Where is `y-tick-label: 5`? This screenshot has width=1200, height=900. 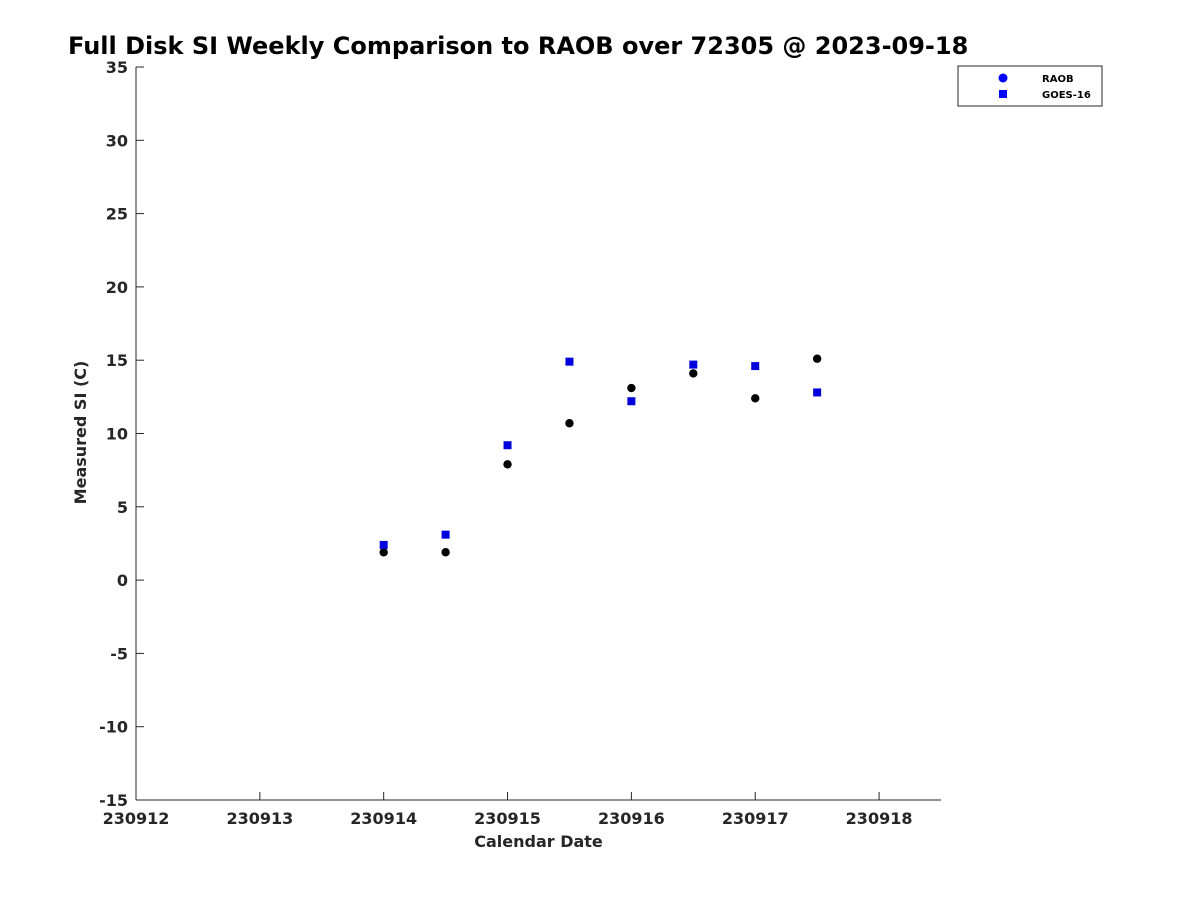 y-tick-label: 5 is located at coordinates (122, 507).